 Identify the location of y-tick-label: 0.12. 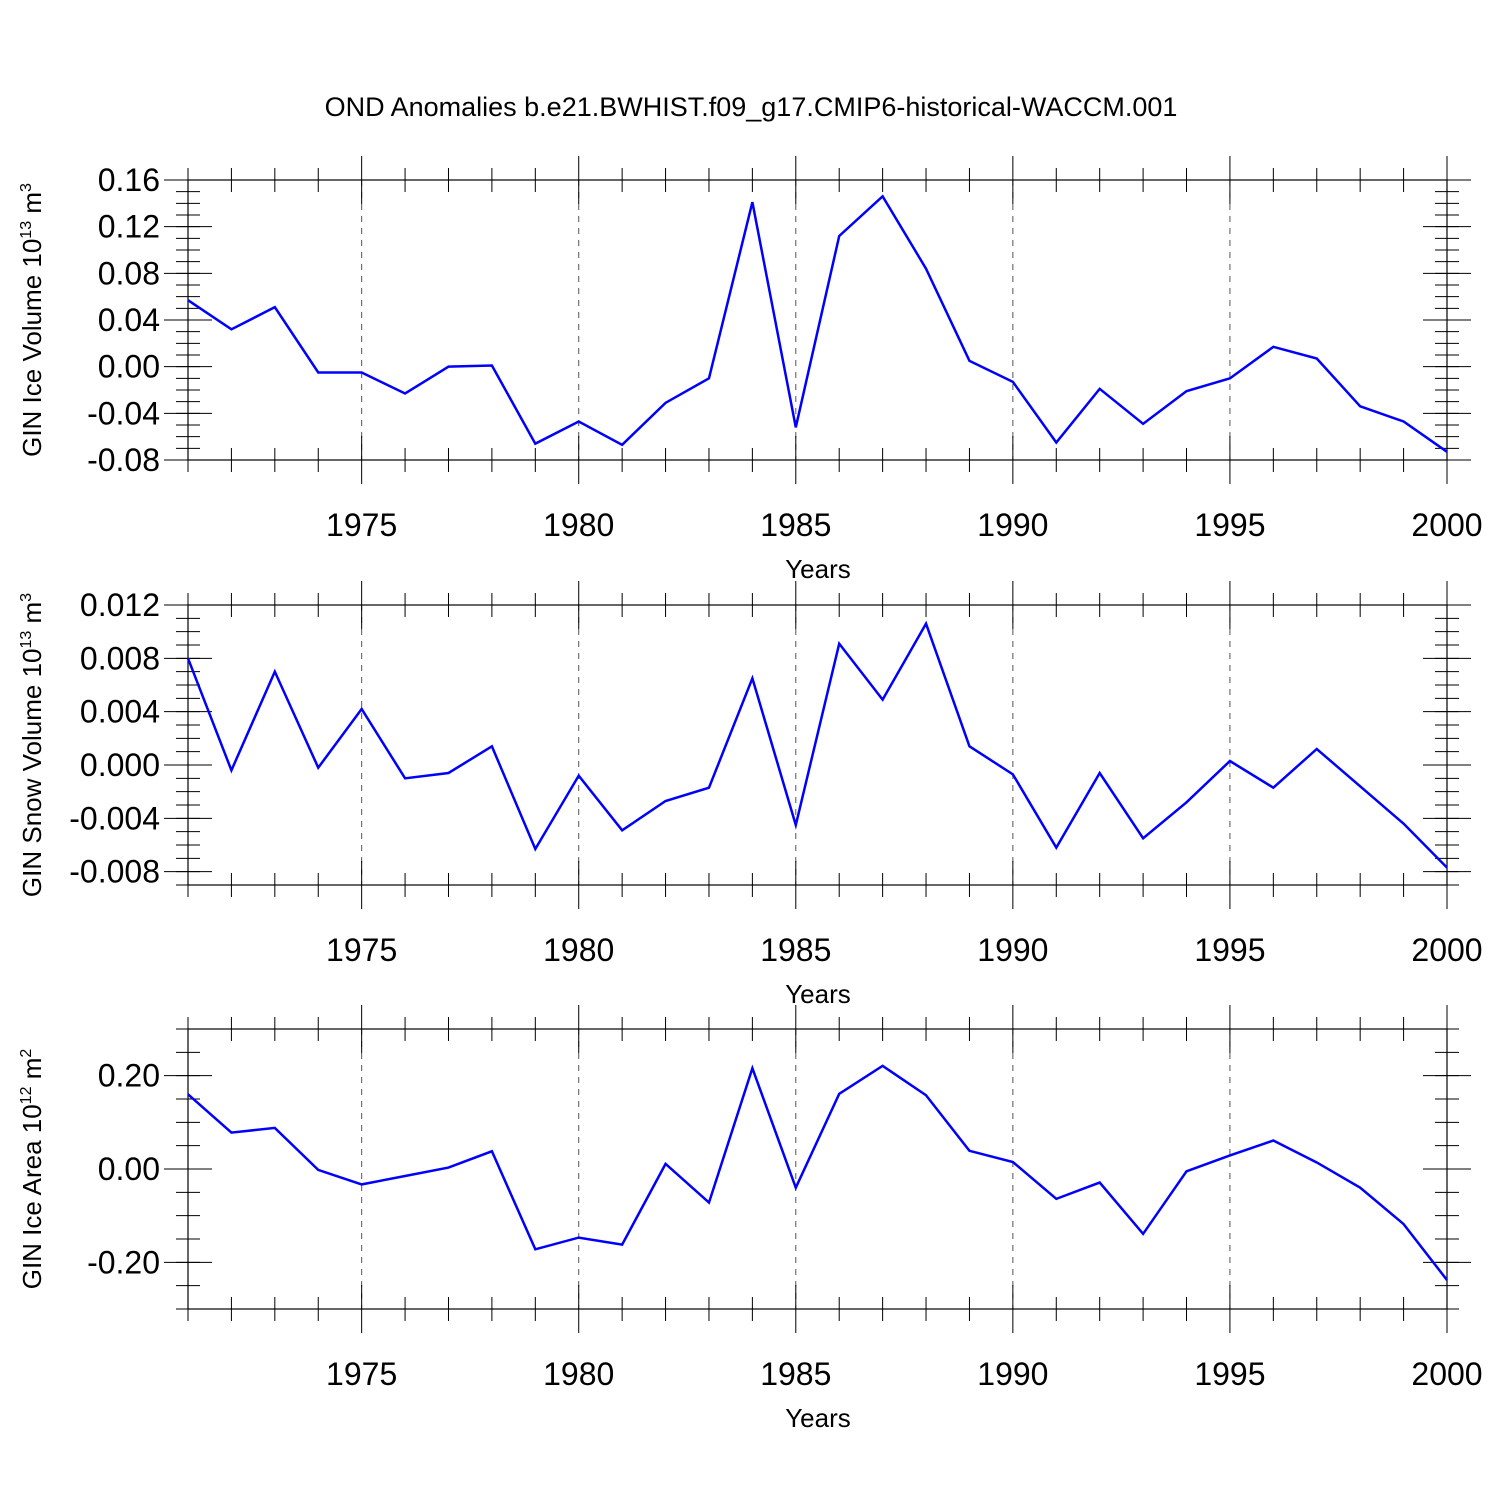
(129, 227).